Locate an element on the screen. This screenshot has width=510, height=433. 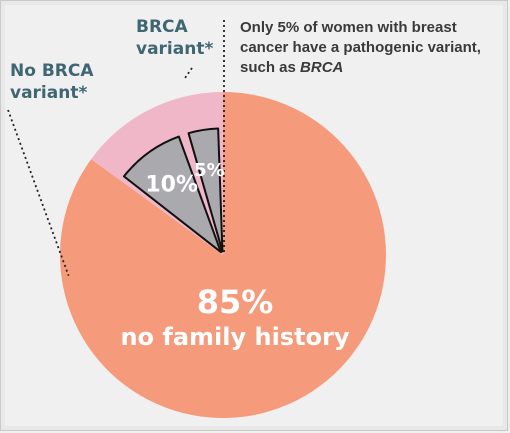
slice-label-no-brca-variant: 10% is located at coordinates (171, 184).